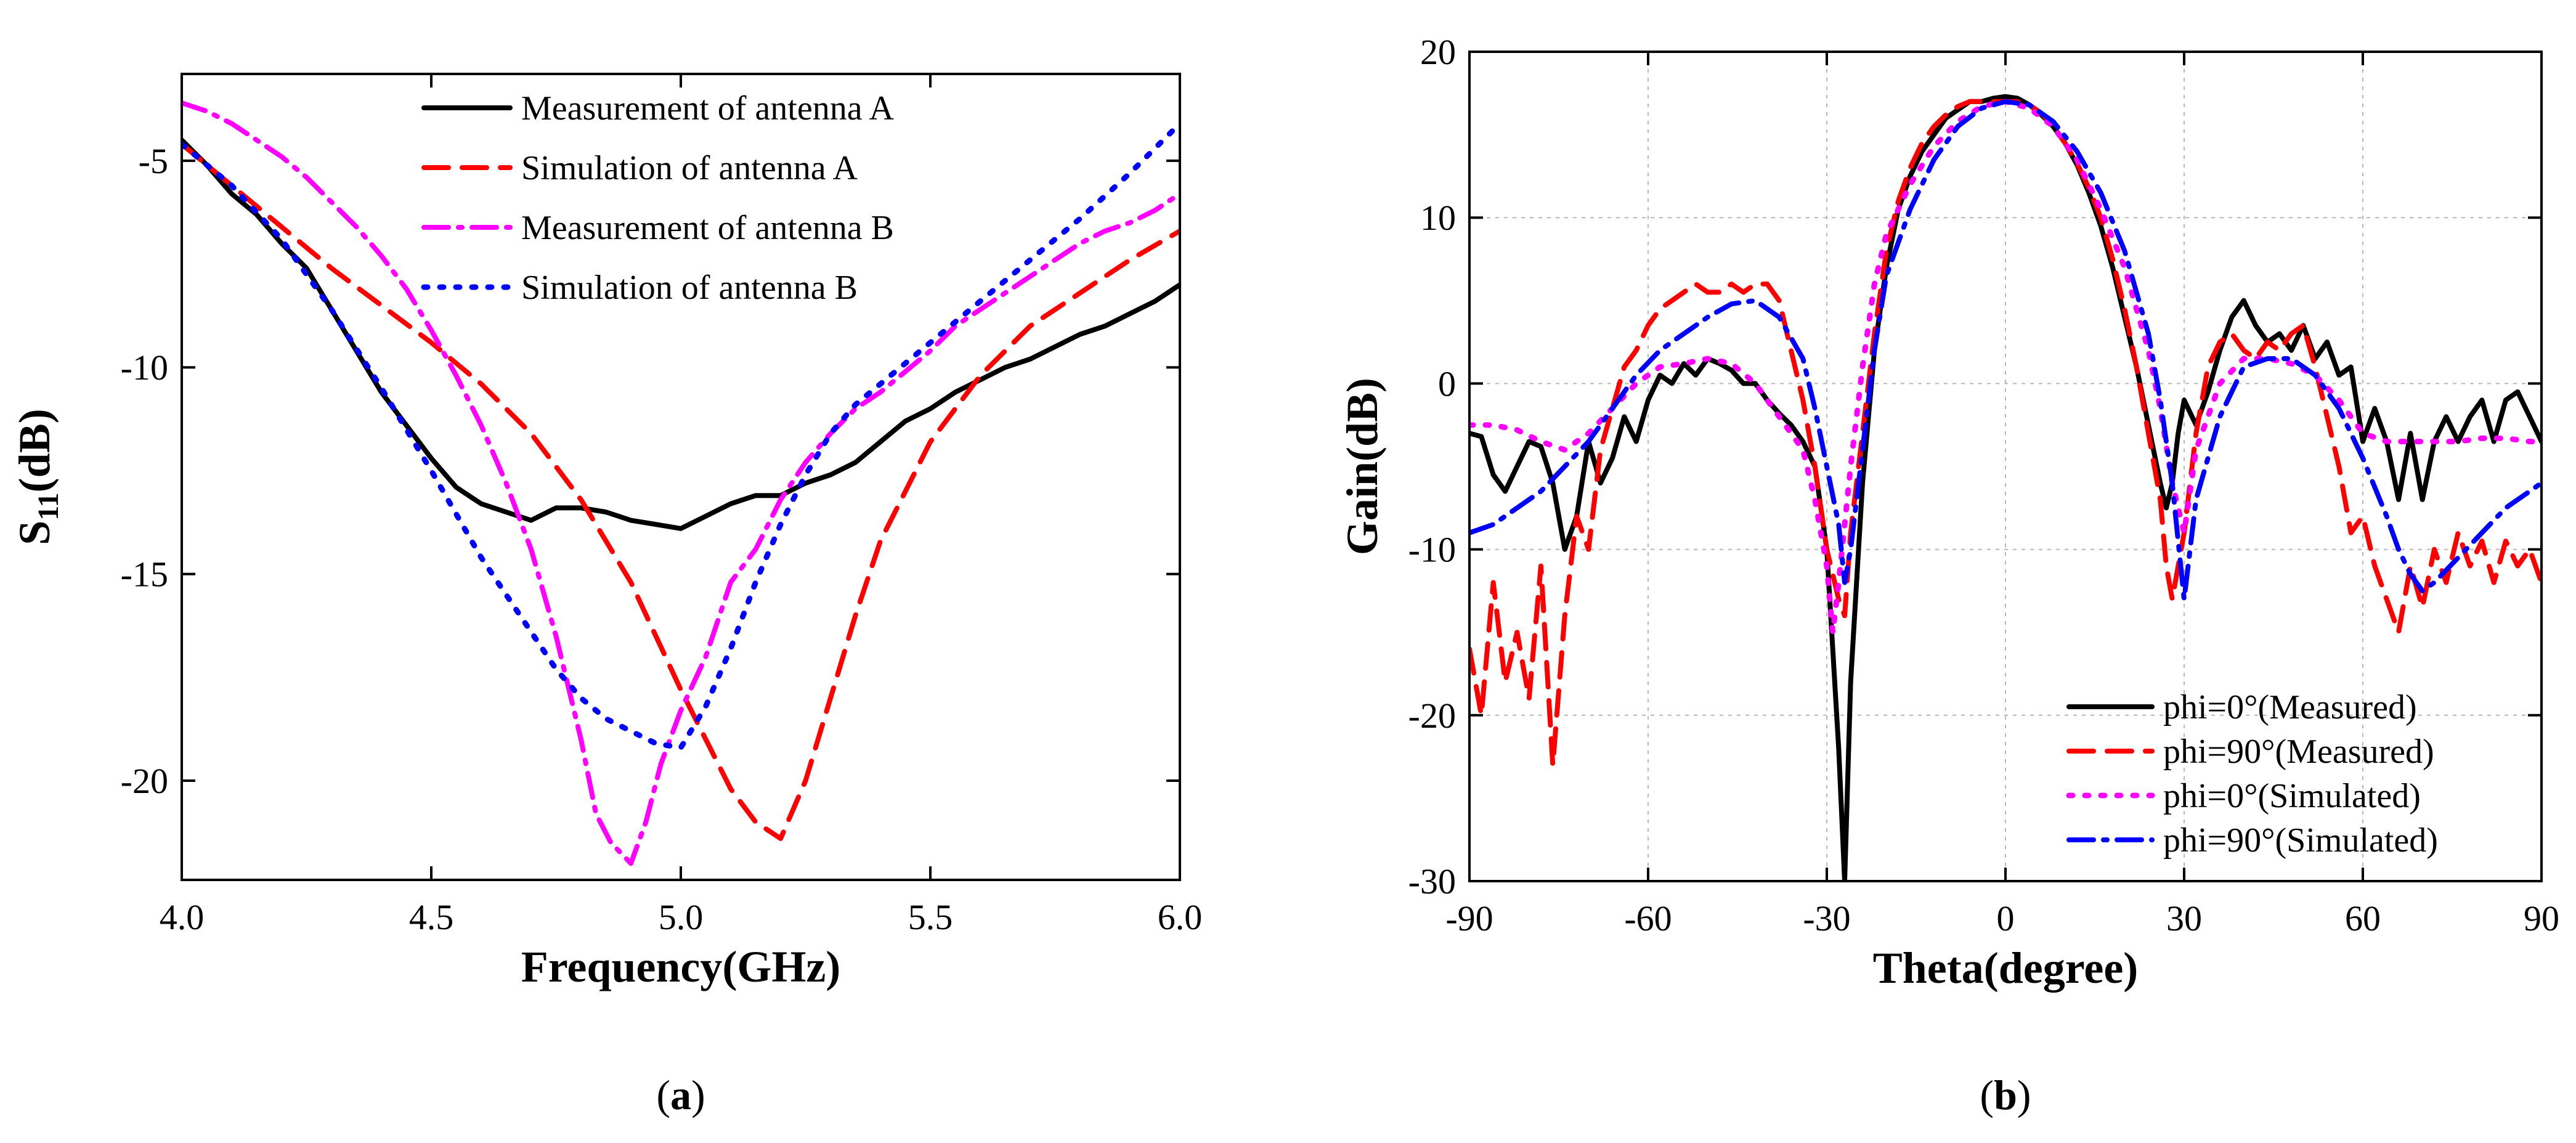 The image size is (2576, 1143). I want to click on x-tick-label: 30, so click(2184, 918).